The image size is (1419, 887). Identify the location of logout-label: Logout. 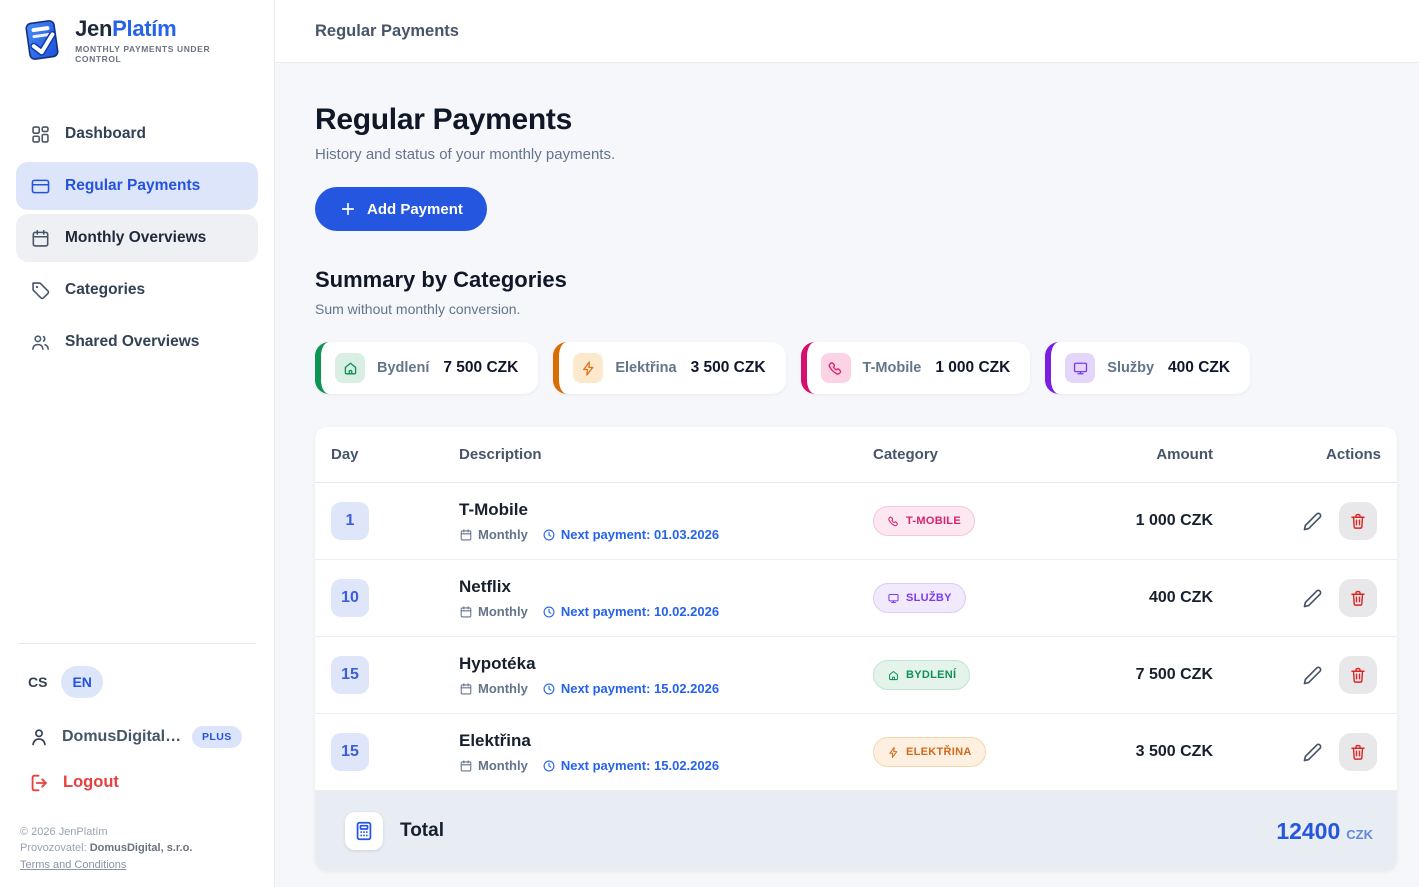
(91, 782).